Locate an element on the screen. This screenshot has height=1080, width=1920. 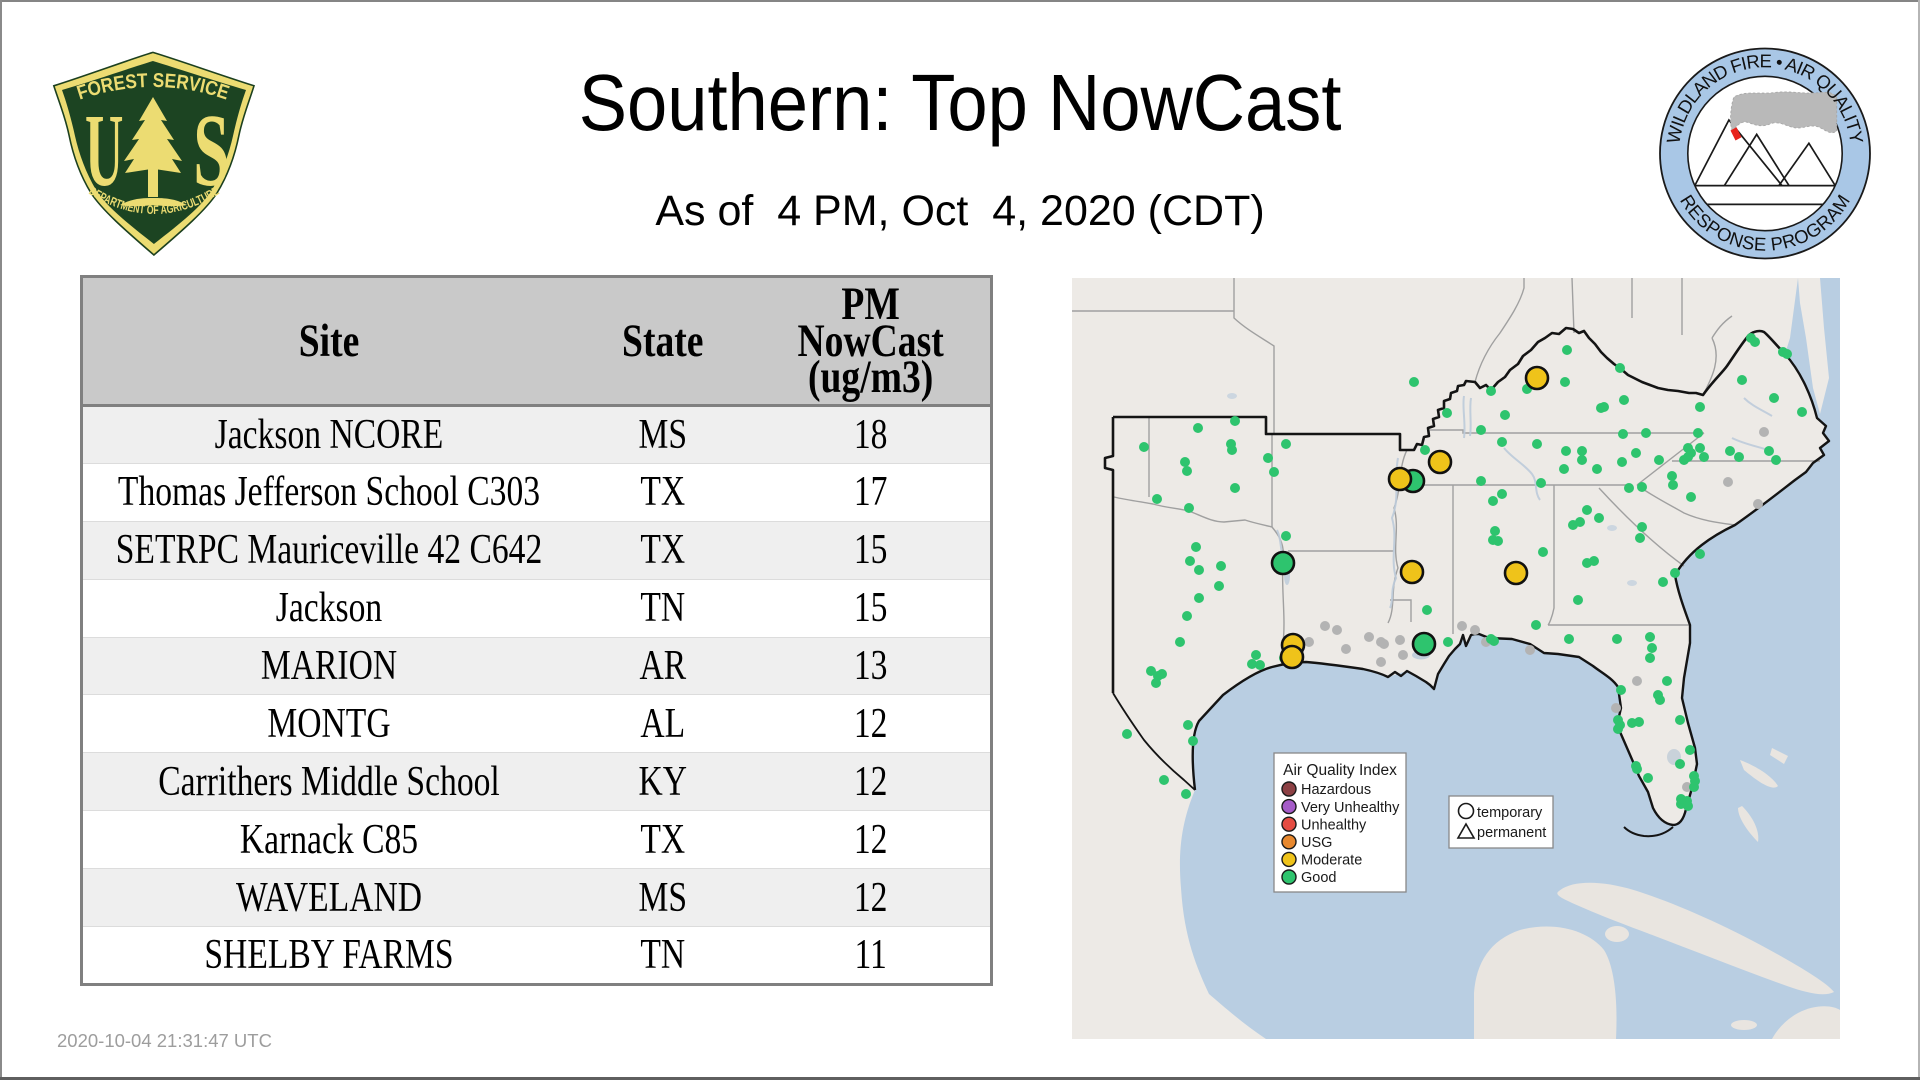
svg-text: permanent is located at coordinates (1511, 833).